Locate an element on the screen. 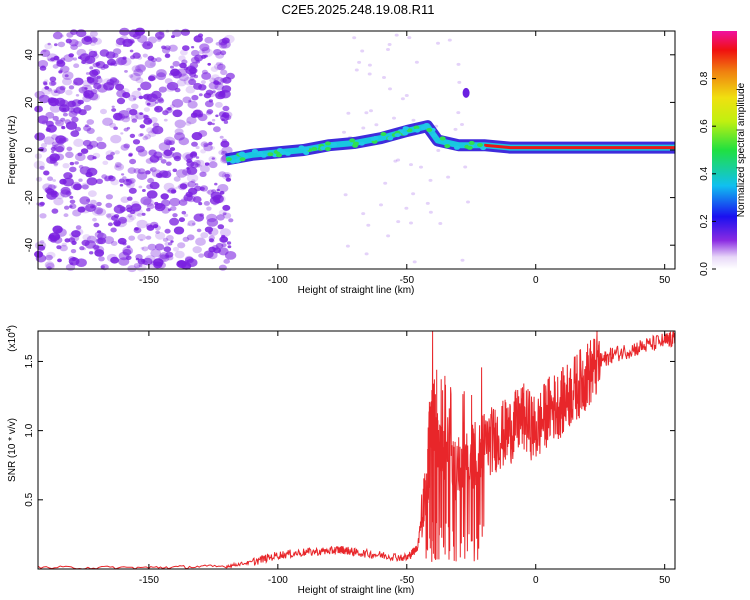  x-tick-label: -100 is located at coordinates (278, 280).